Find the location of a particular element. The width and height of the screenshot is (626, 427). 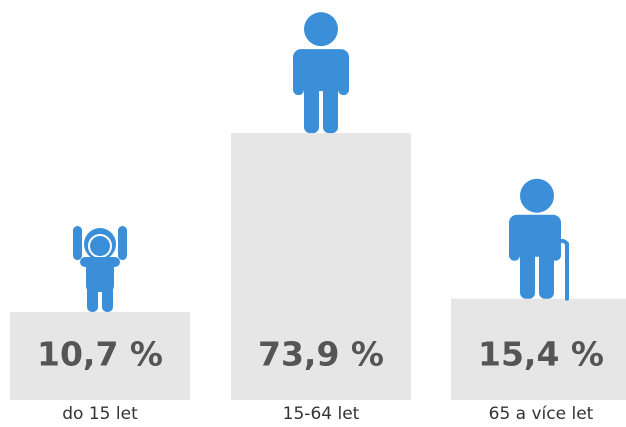

category-label: do 15 let is located at coordinates (100, 414).